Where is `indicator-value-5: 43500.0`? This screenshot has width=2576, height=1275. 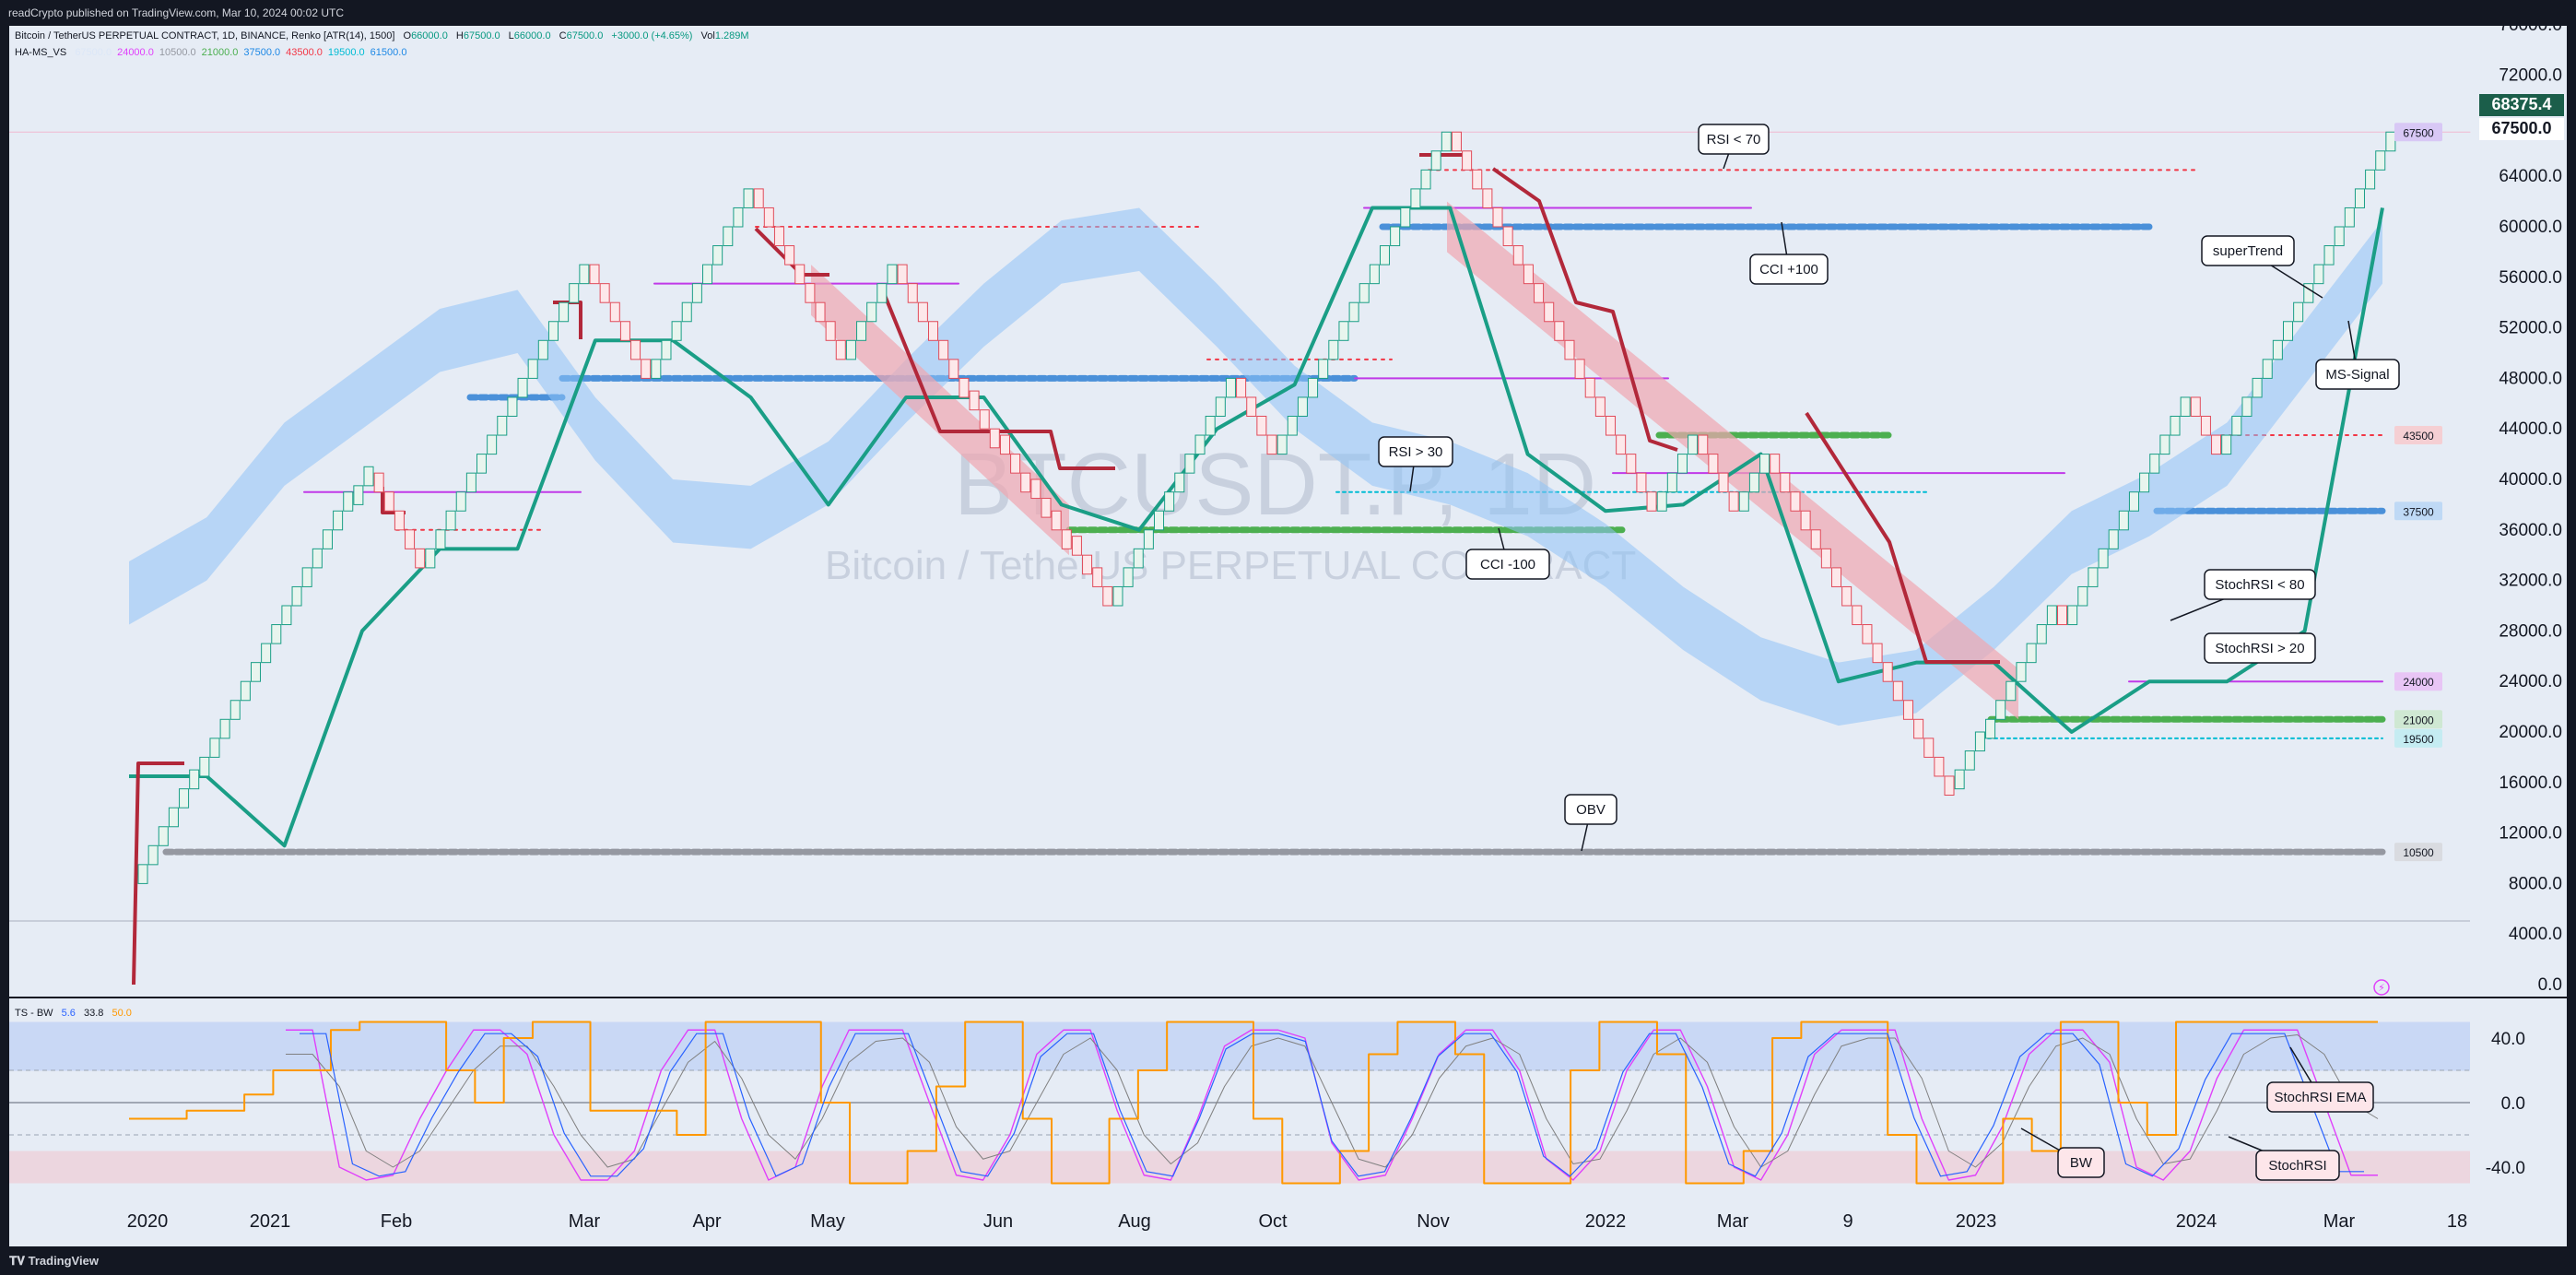 indicator-value-5: 43500.0 is located at coordinates (304, 52).